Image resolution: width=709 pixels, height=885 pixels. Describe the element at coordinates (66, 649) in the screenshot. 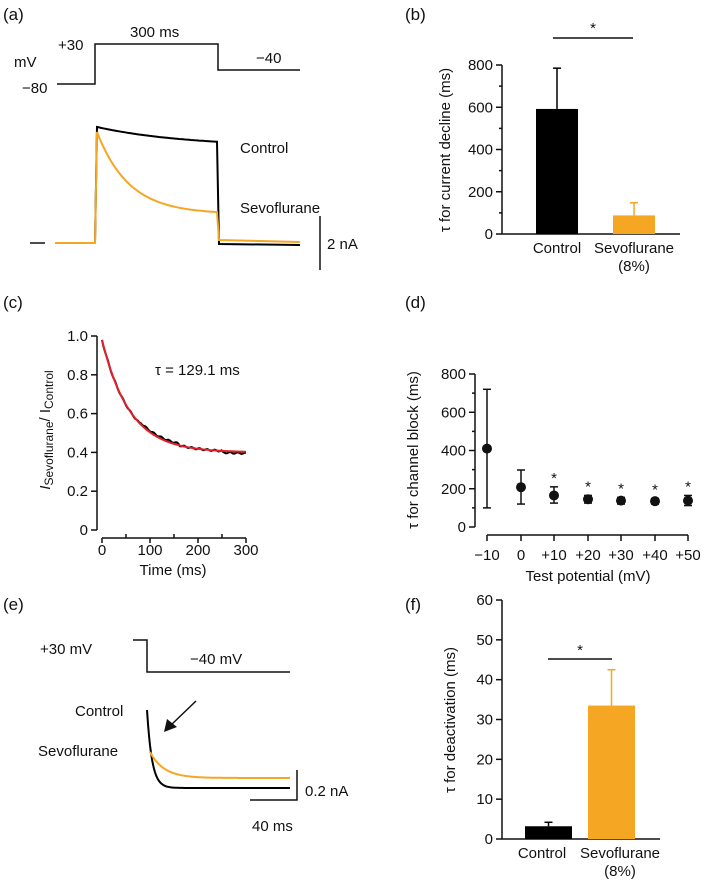

I see `step-label: +30 mV` at that location.